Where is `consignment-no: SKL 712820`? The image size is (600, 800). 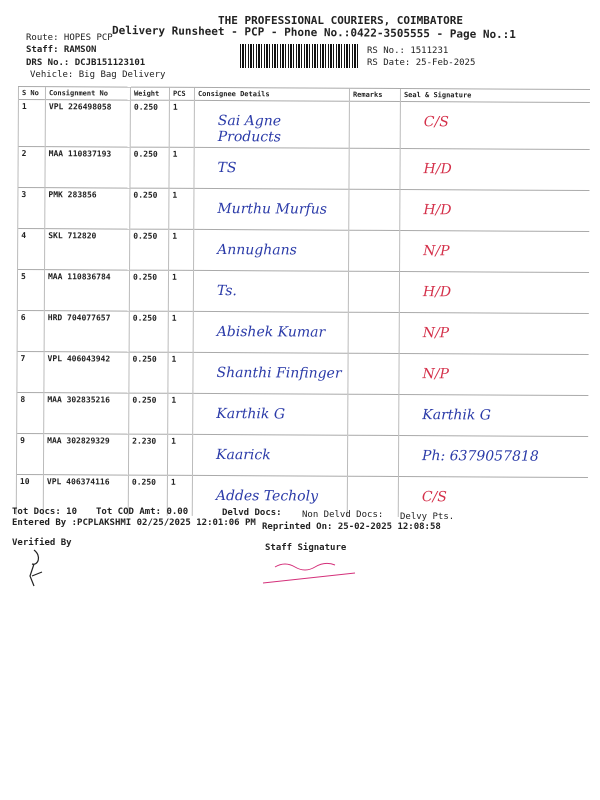 consignment-no: SKL 712820 is located at coordinates (87, 249).